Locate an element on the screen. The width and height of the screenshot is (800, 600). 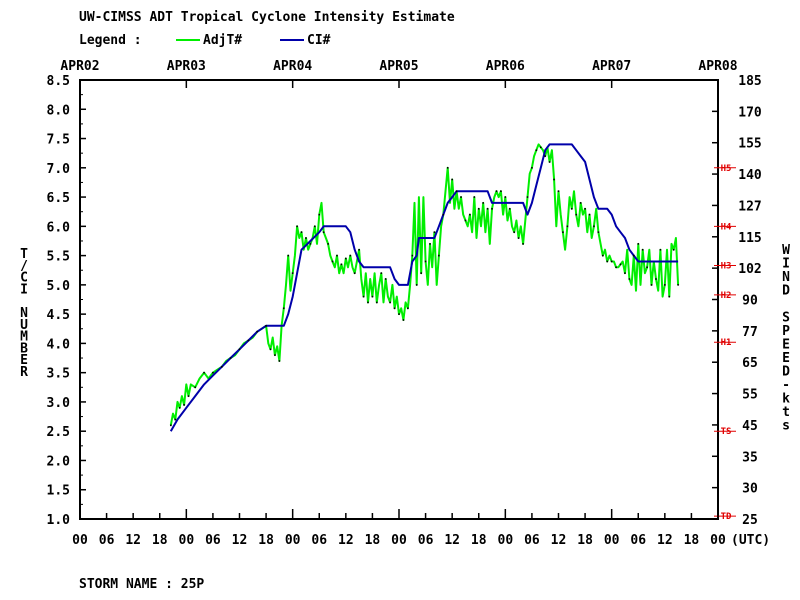
y-left-tick-label: 4.0 is located at coordinates (59, 344).